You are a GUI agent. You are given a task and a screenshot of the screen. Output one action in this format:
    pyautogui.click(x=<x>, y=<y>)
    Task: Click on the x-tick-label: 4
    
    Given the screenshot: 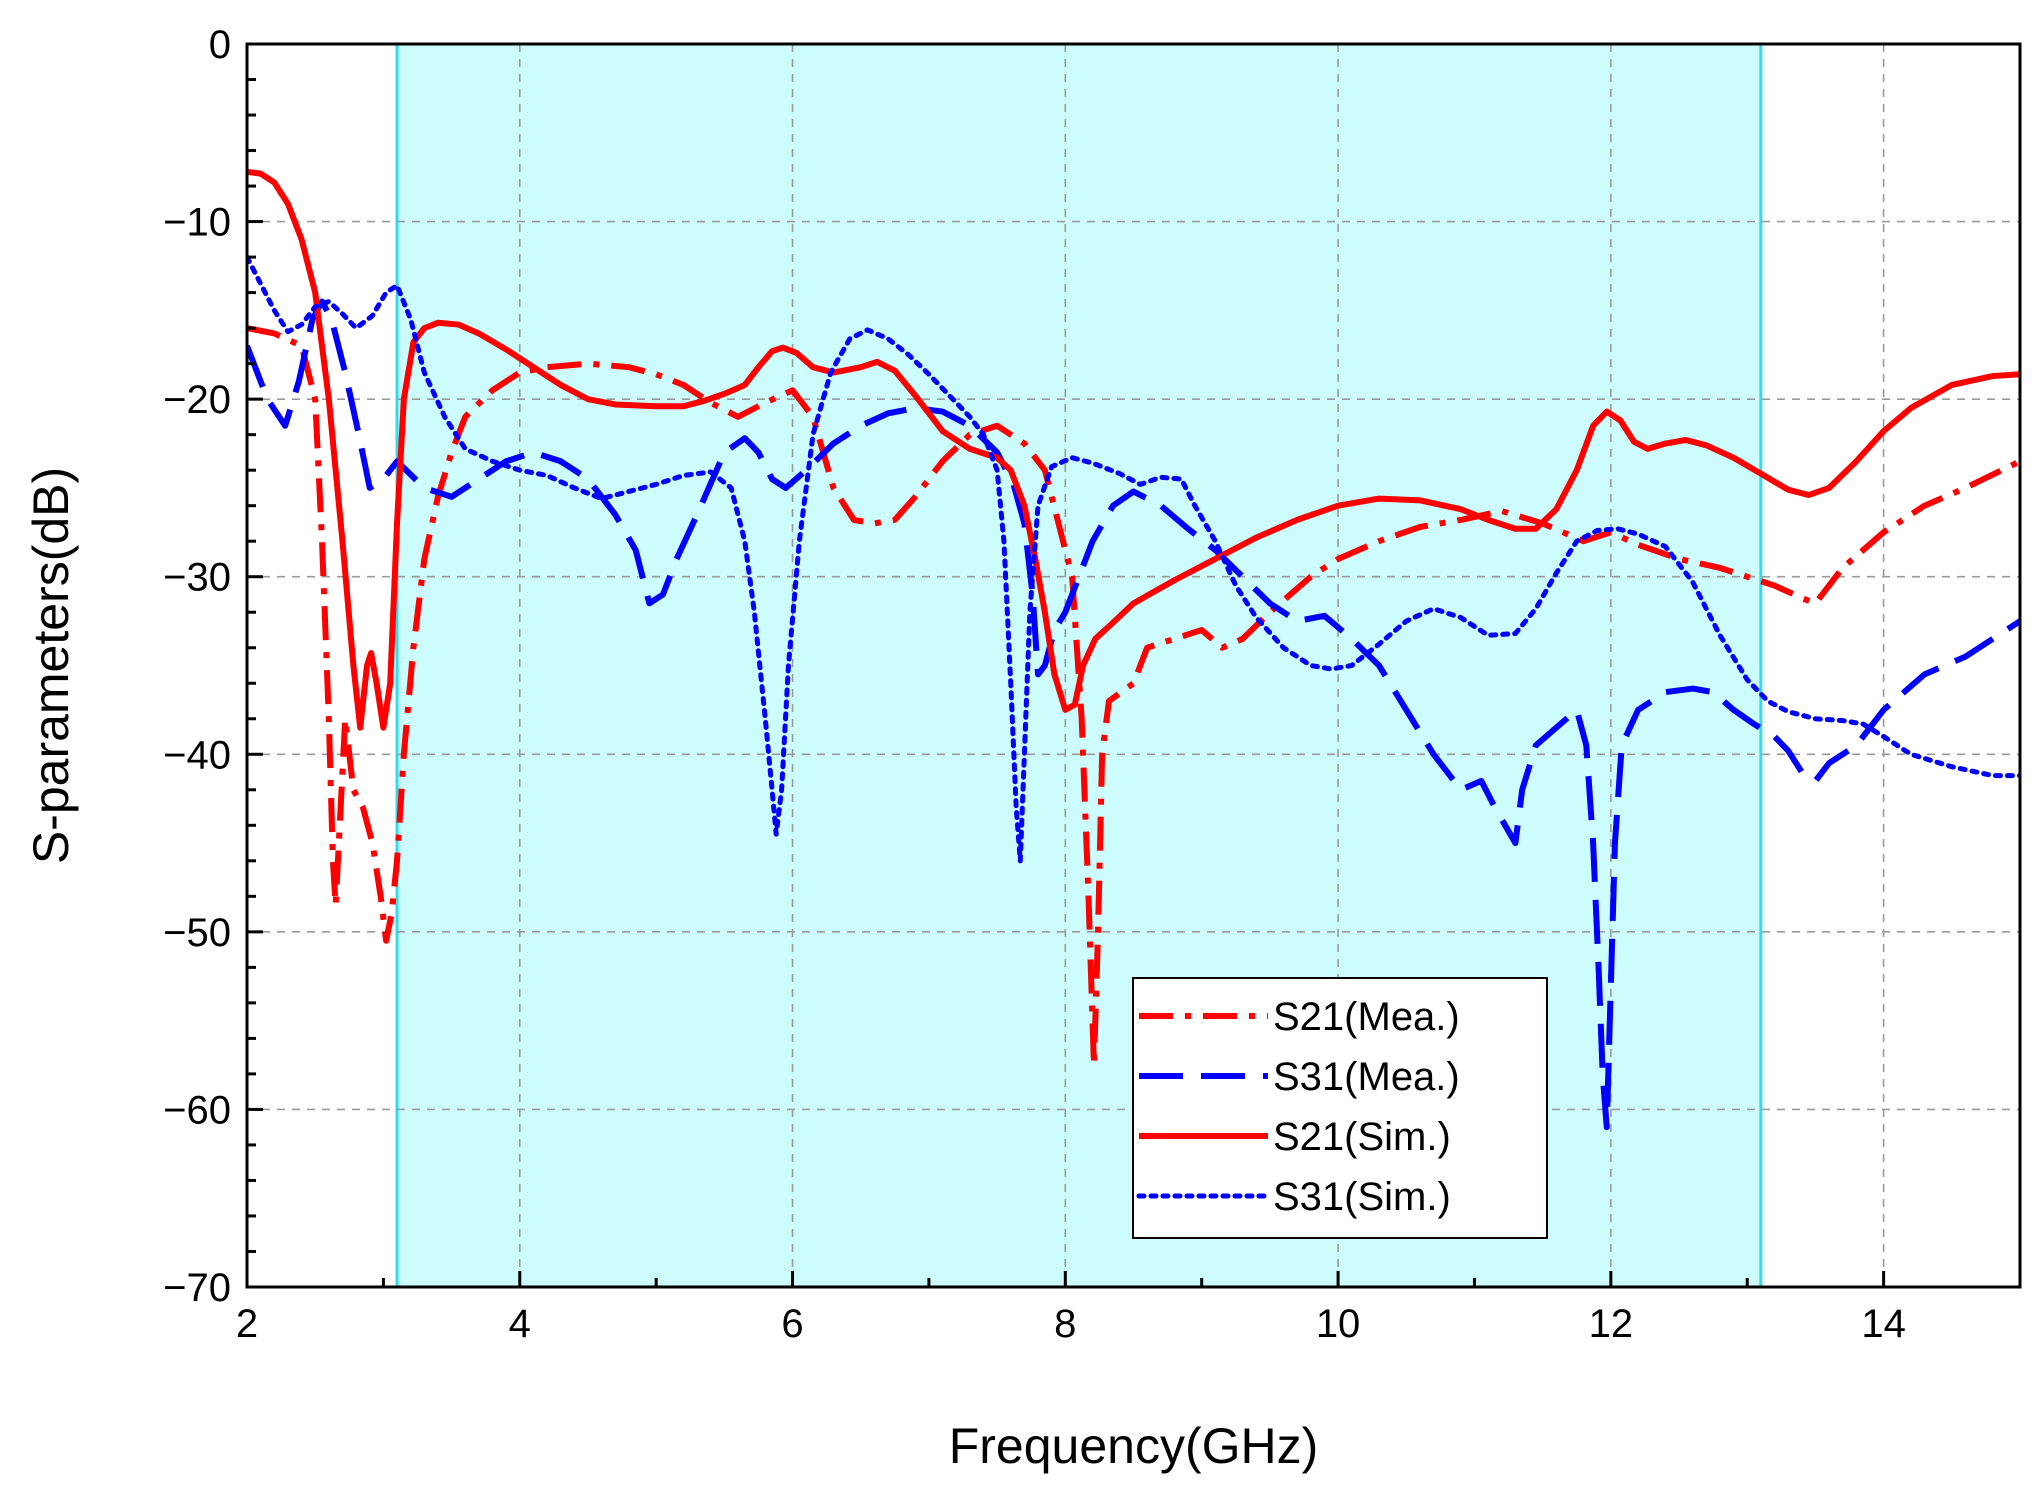 What is the action you would take?
    pyautogui.click(x=520, y=1324)
    